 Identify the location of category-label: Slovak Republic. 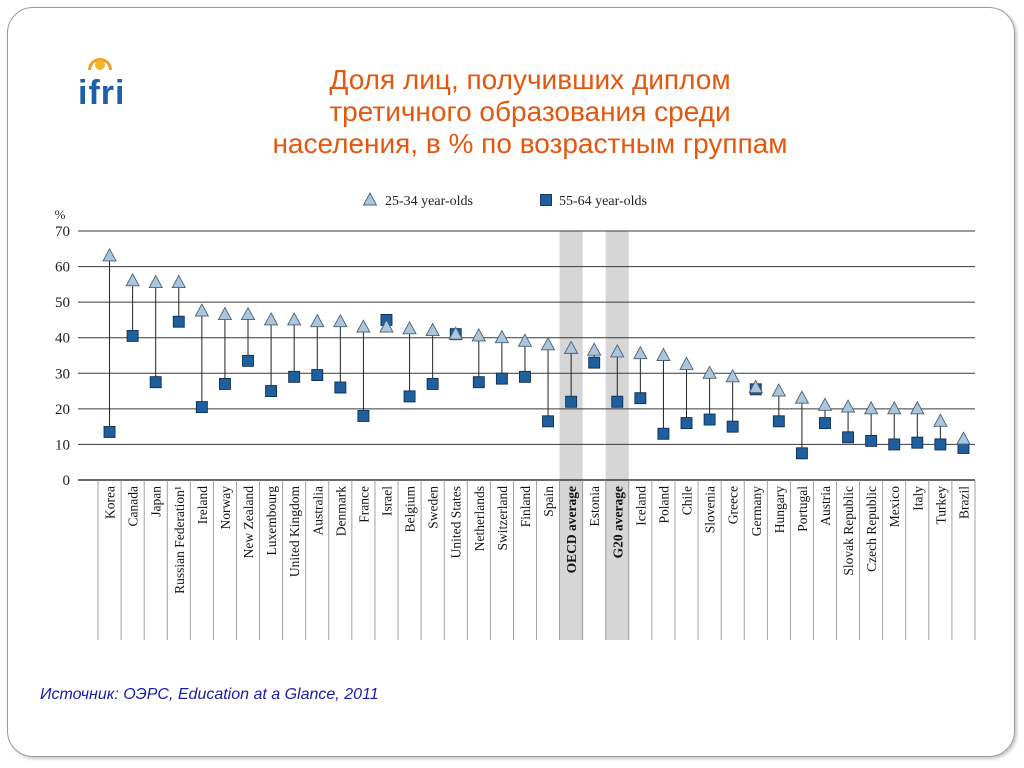
(848, 531).